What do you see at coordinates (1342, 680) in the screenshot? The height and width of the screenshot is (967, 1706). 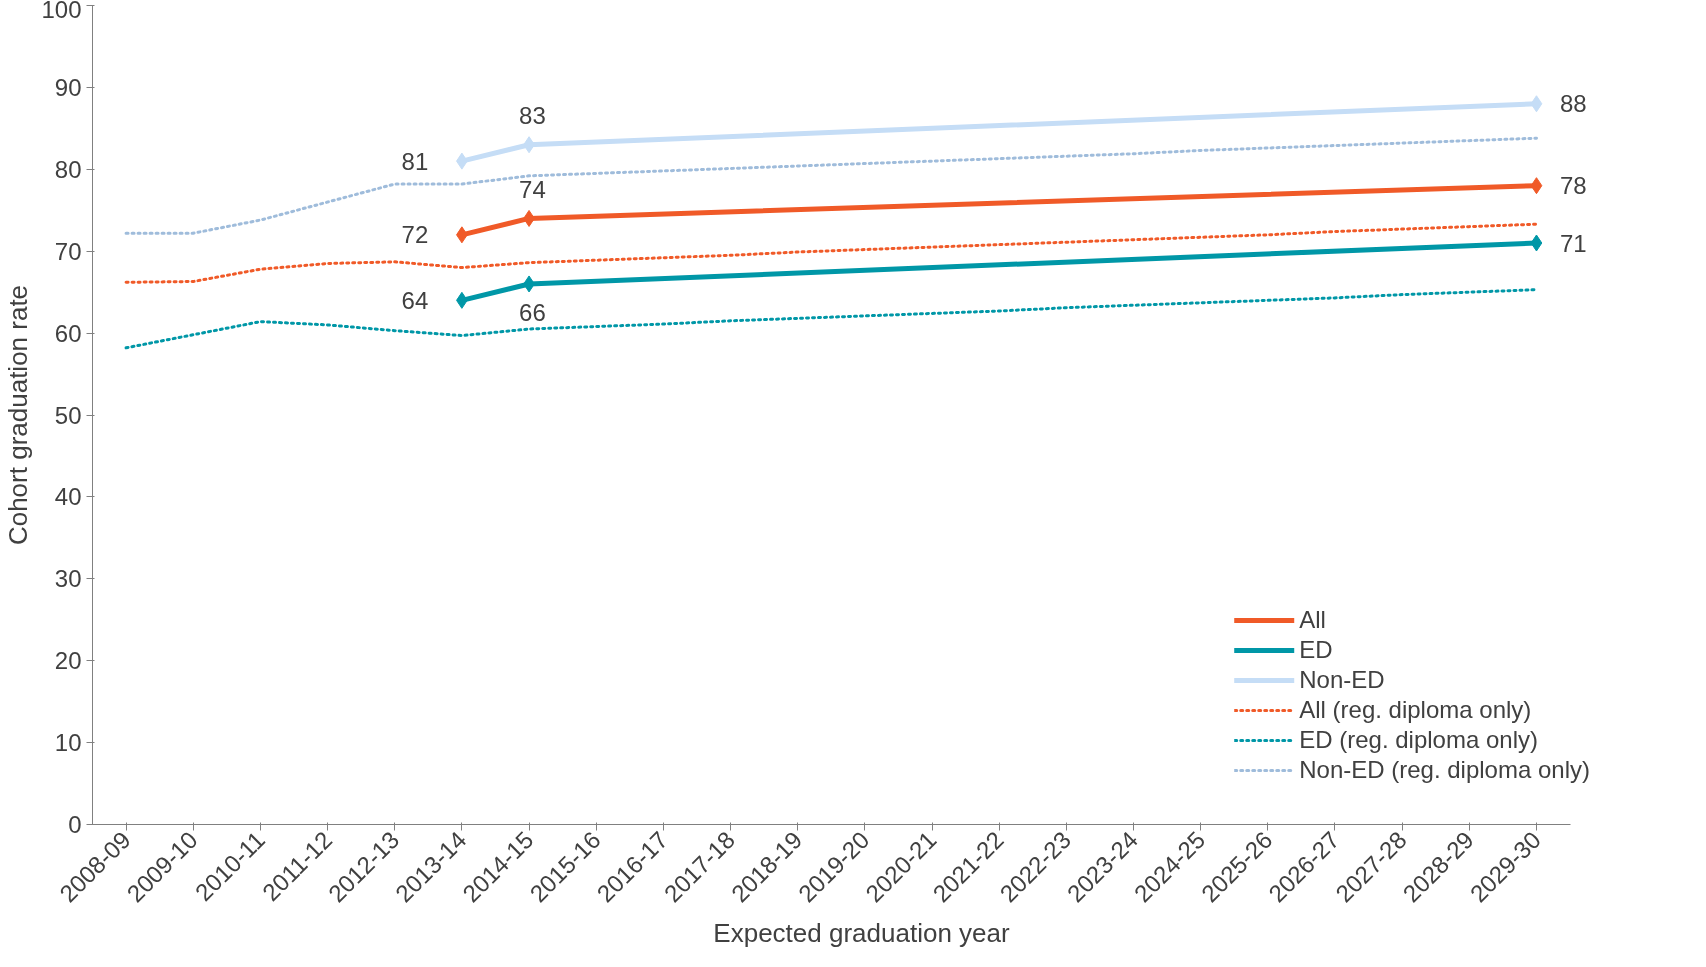 I see `legend-label: Non-ED` at bounding box center [1342, 680].